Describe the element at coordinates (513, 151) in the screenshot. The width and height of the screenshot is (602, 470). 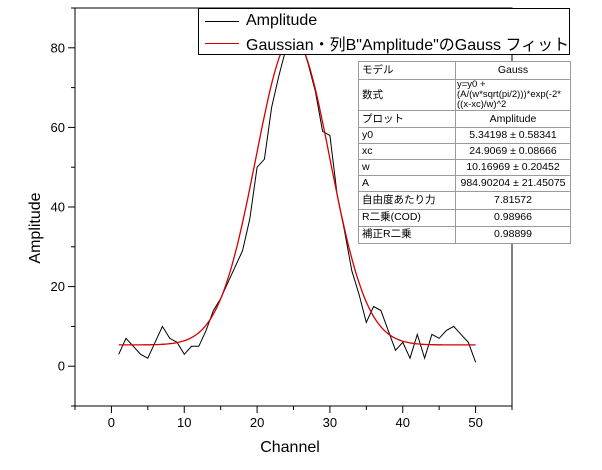
I see `row-value: 24.9069 ± 0.08666` at that location.